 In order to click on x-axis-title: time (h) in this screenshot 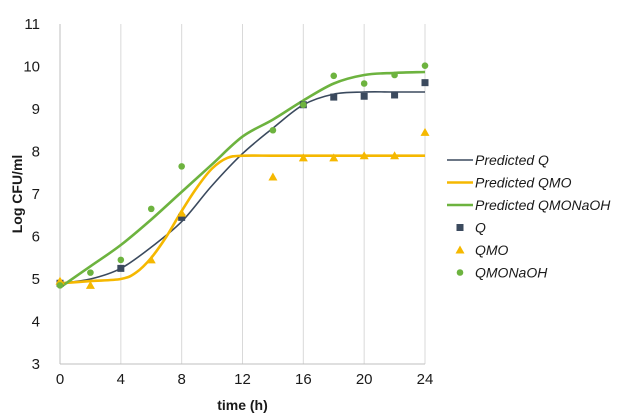, I will do `click(242, 405)`.